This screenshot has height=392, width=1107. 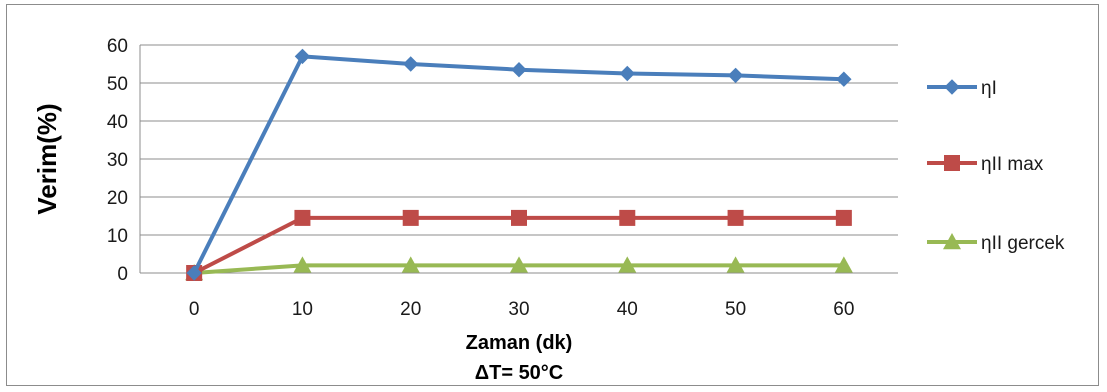 I want to click on y-tick-label: 30, so click(x=117, y=160).